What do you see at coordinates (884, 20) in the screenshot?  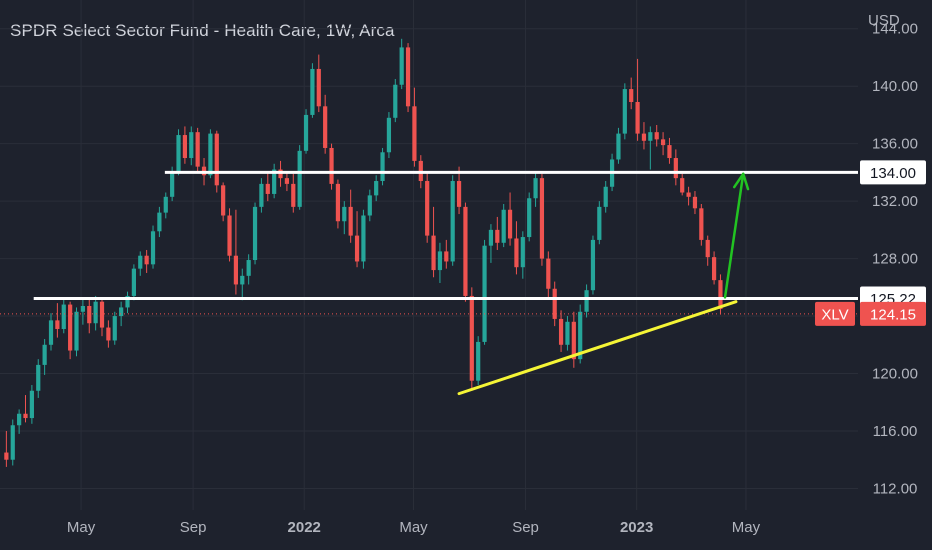 I see `currency-label: USD` at bounding box center [884, 20].